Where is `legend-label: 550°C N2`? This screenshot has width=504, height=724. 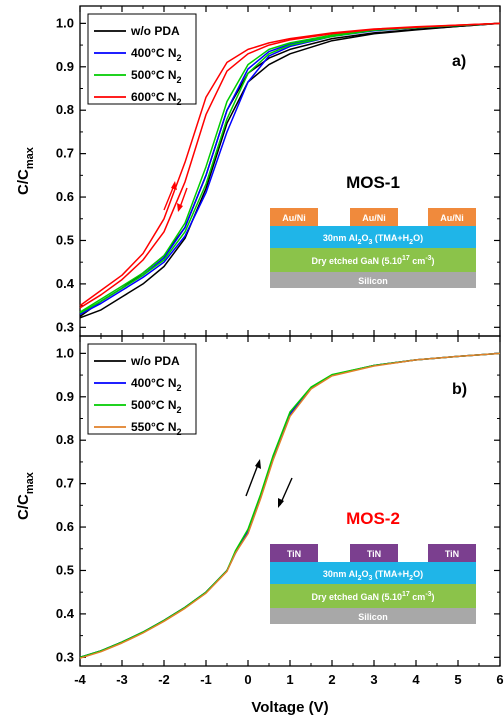 legend-label: 550°C N2 is located at coordinates (156, 428).